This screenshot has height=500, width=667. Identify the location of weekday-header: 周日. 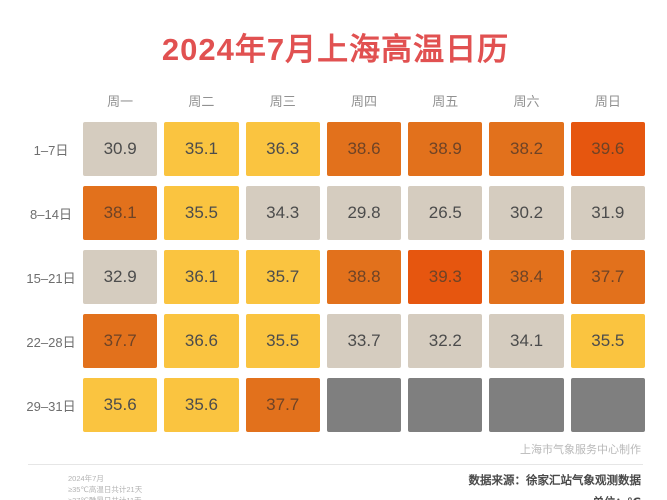
(607, 101).